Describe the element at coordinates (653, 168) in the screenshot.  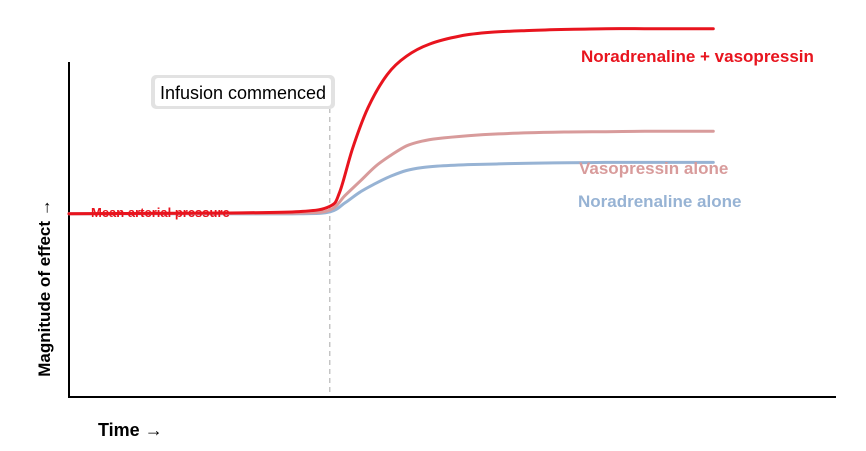
I see `series-label-vasopressin: Vasopressin alone` at that location.